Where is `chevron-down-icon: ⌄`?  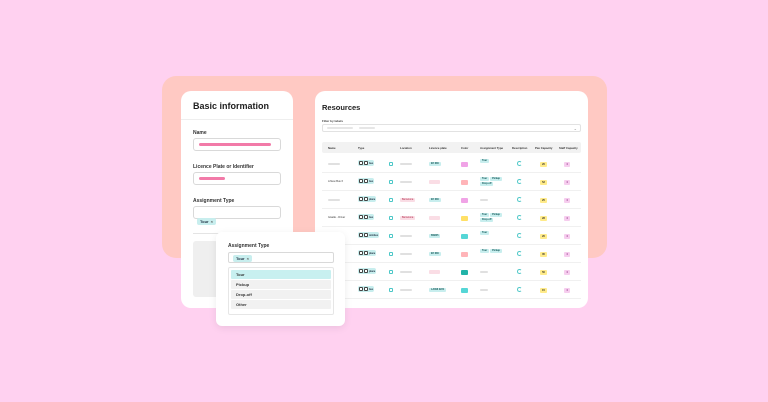 chevron-down-icon: ⌄ is located at coordinates (575, 128).